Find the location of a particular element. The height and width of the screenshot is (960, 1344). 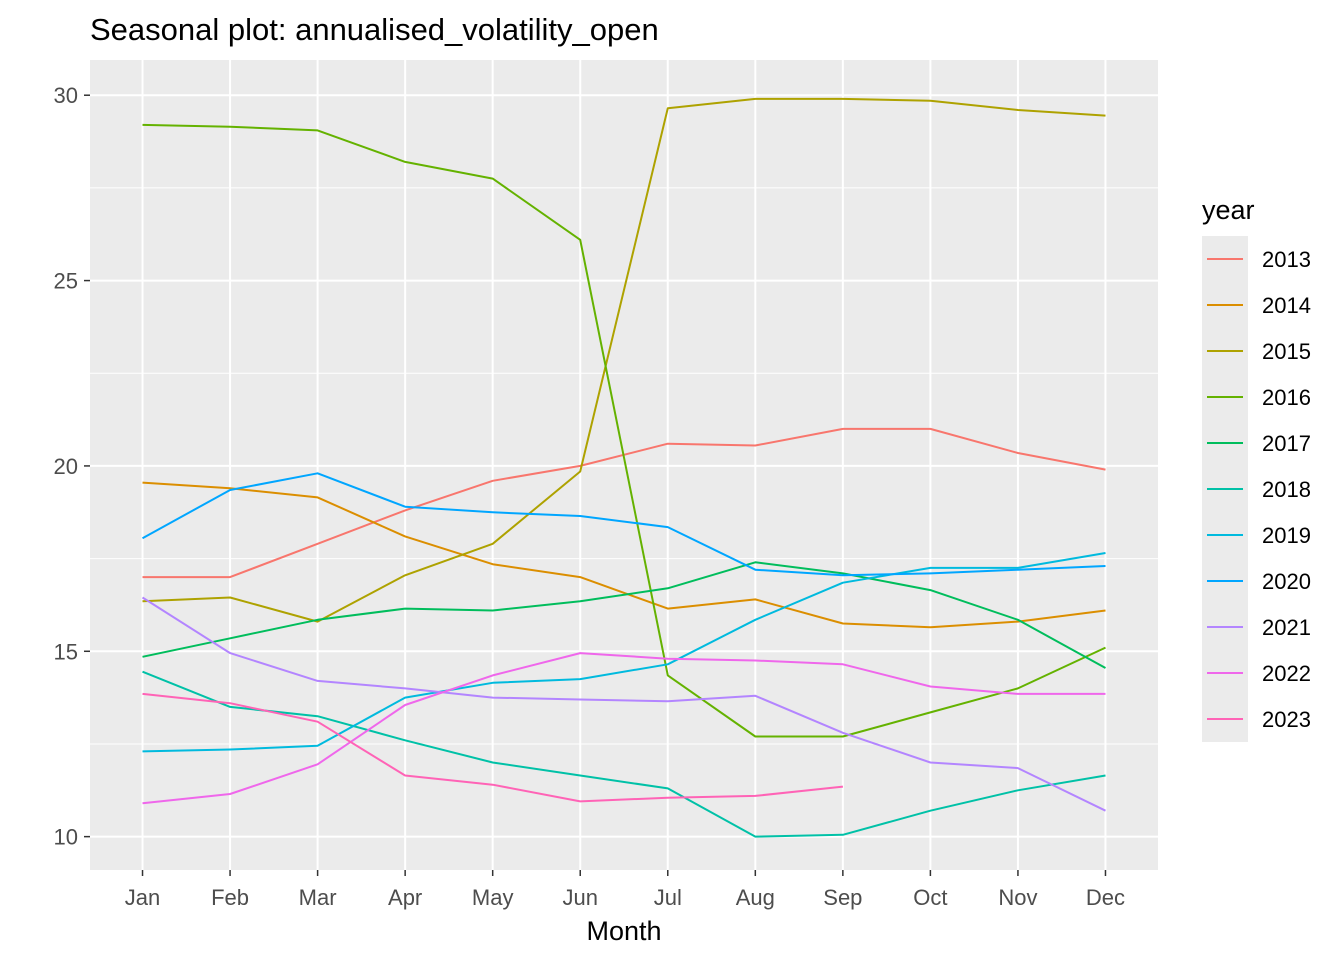

x-tick-label: Jan is located at coordinates (142, 897).